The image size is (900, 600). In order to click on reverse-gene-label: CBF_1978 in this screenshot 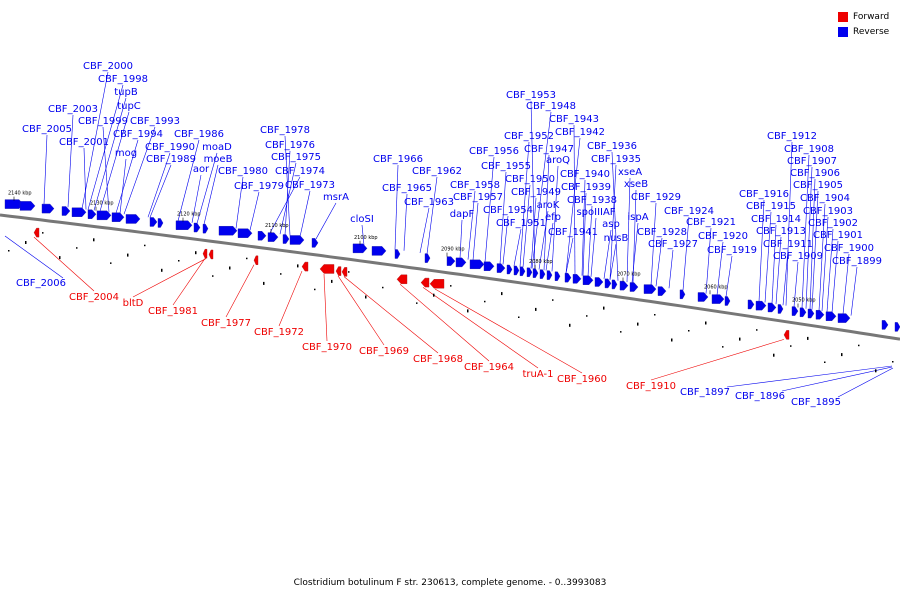, I will do `click(285, 130)`.